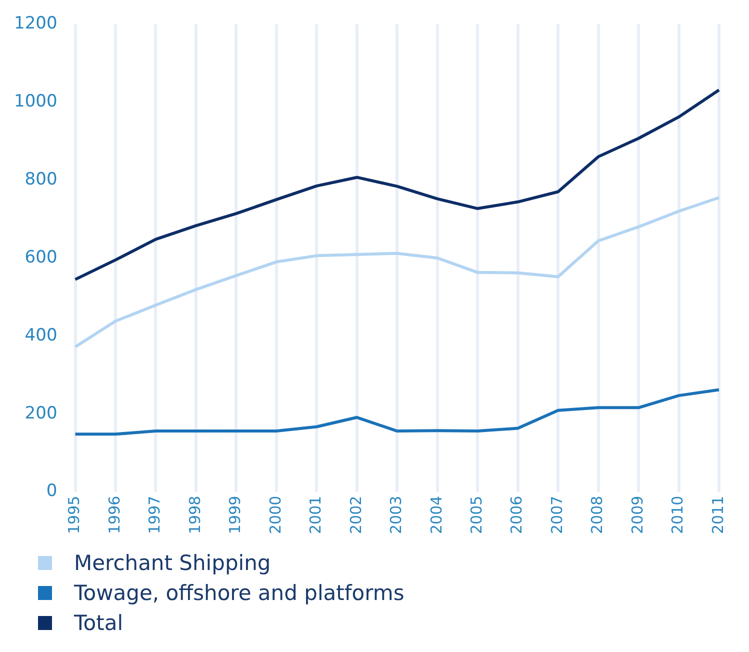  Describe the element at coordinates (41, 335) in the screenshot. I see `y-tick-label: 400` at that location.